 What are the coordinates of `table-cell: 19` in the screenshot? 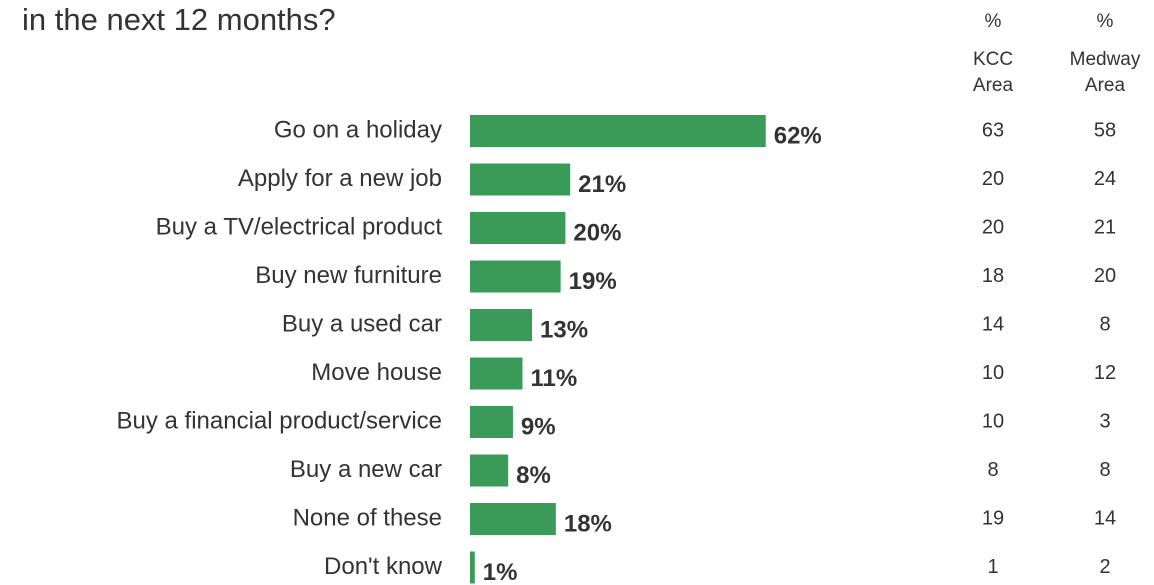 It's located at (993, 518).